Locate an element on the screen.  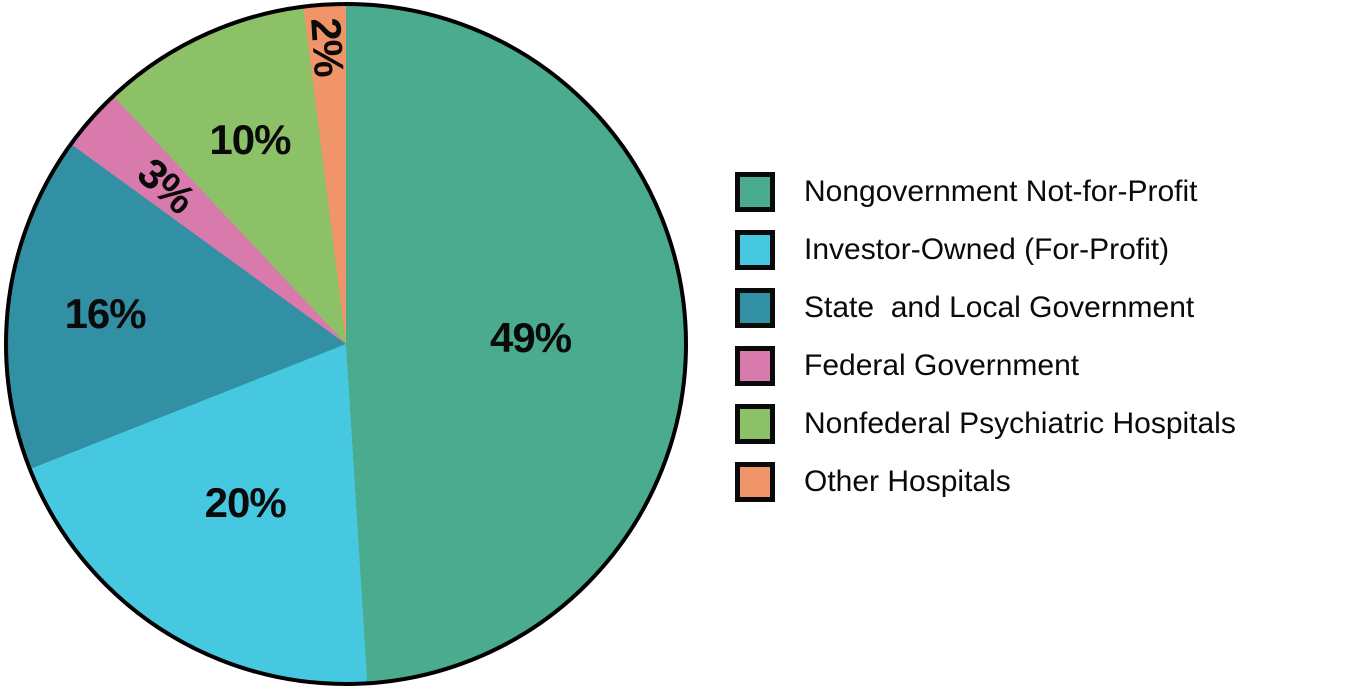
legend-swatch-other is located at coordinates (755, 482).